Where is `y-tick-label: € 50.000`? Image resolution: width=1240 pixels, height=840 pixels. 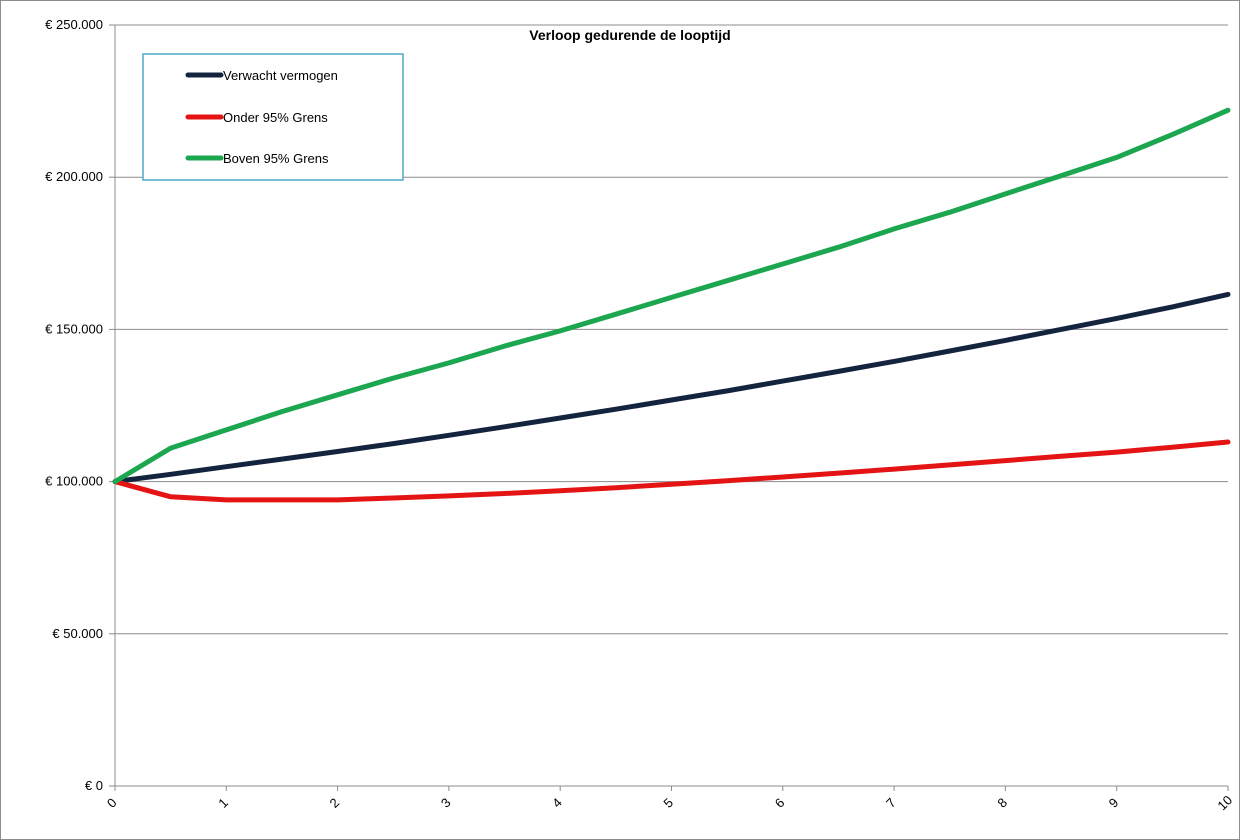
y-tick-label: € 50.000 is located at coordinates (77, 633).